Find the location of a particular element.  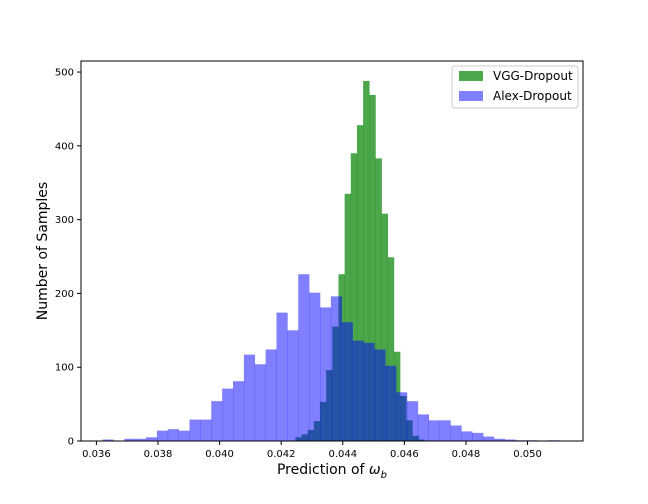

x-axis-title: Prediction of ωb is located at coordinates (332, 471).